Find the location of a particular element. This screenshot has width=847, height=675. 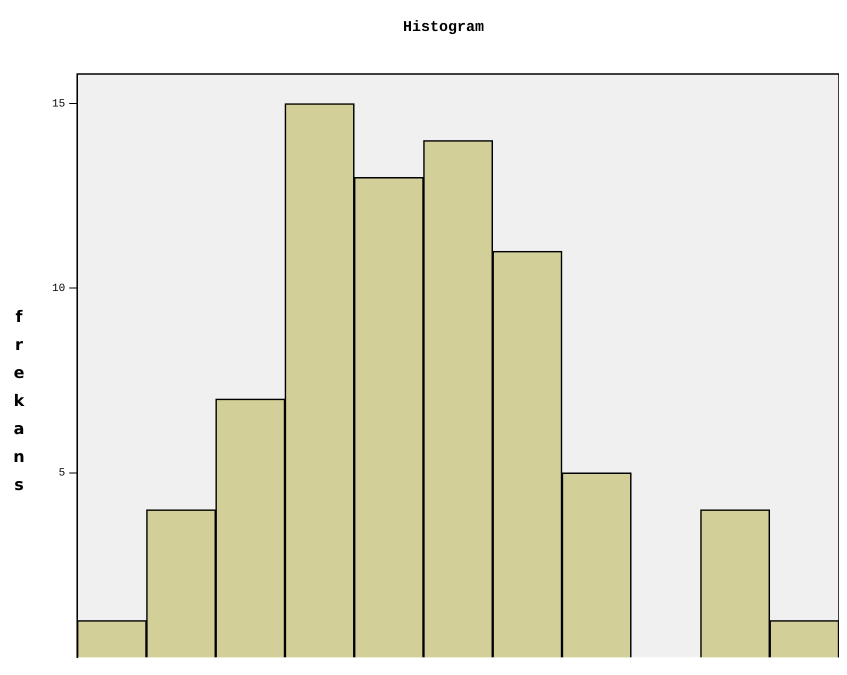

y-tick-label: 10 is located at coordinates (59, 289).